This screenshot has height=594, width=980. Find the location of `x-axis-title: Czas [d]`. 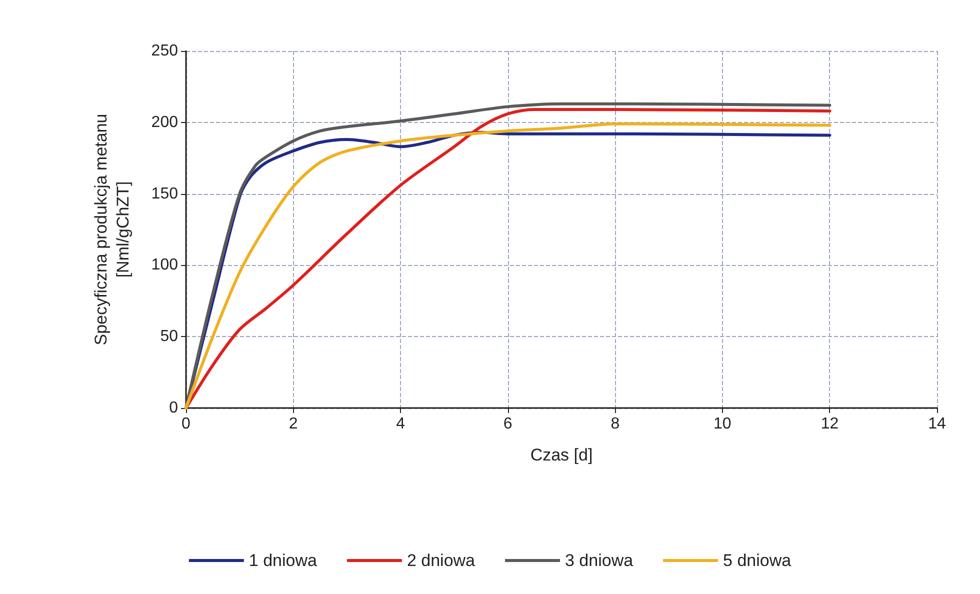

x-axis-title: Czas [d] is located at coordinates (561, 455).